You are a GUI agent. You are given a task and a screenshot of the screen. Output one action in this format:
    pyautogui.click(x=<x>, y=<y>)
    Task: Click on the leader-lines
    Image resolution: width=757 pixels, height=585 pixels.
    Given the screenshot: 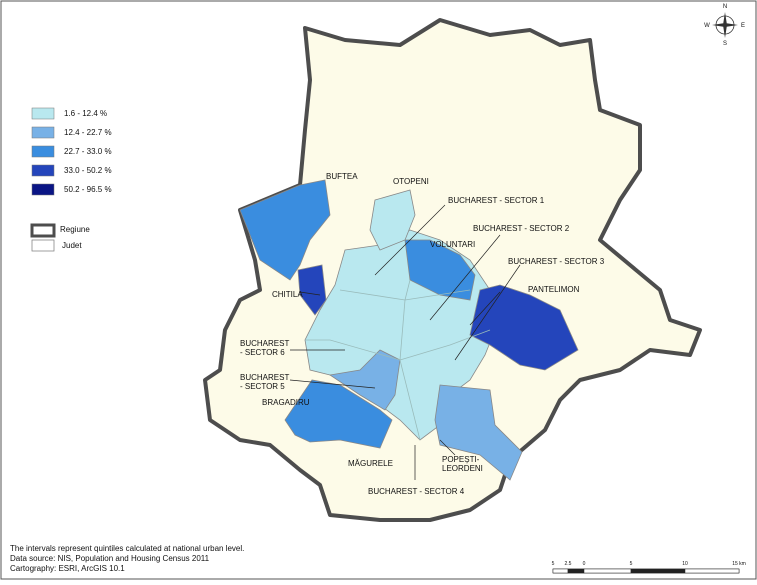 What is the action you would take?
    pyautogui.click(x=405, y=342)
    